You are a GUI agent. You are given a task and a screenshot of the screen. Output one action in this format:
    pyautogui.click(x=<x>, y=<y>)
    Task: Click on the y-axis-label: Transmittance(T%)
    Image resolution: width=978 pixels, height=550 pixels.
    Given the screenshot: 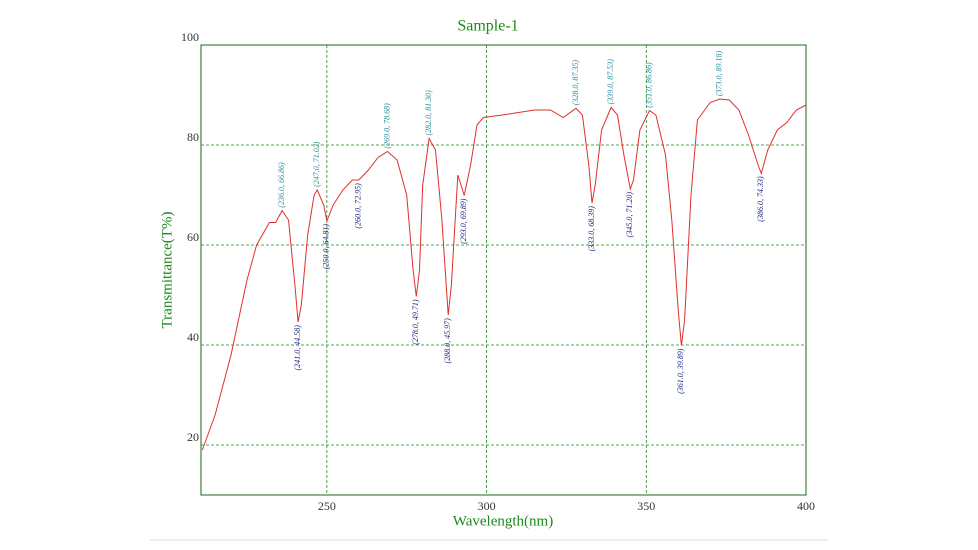 What is the action you would take?
    pyautogui.click(x=167, y=270)
    